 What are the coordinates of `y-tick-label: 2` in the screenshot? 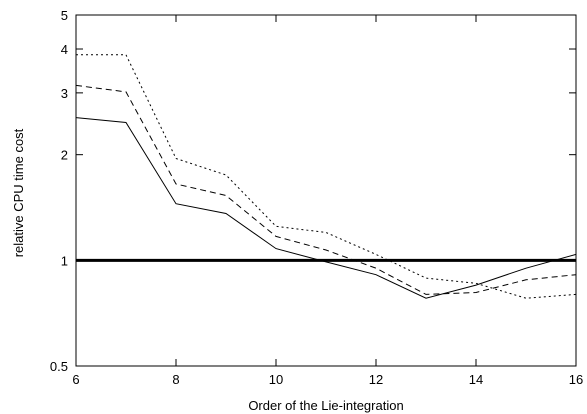 It's located at (64, 155).